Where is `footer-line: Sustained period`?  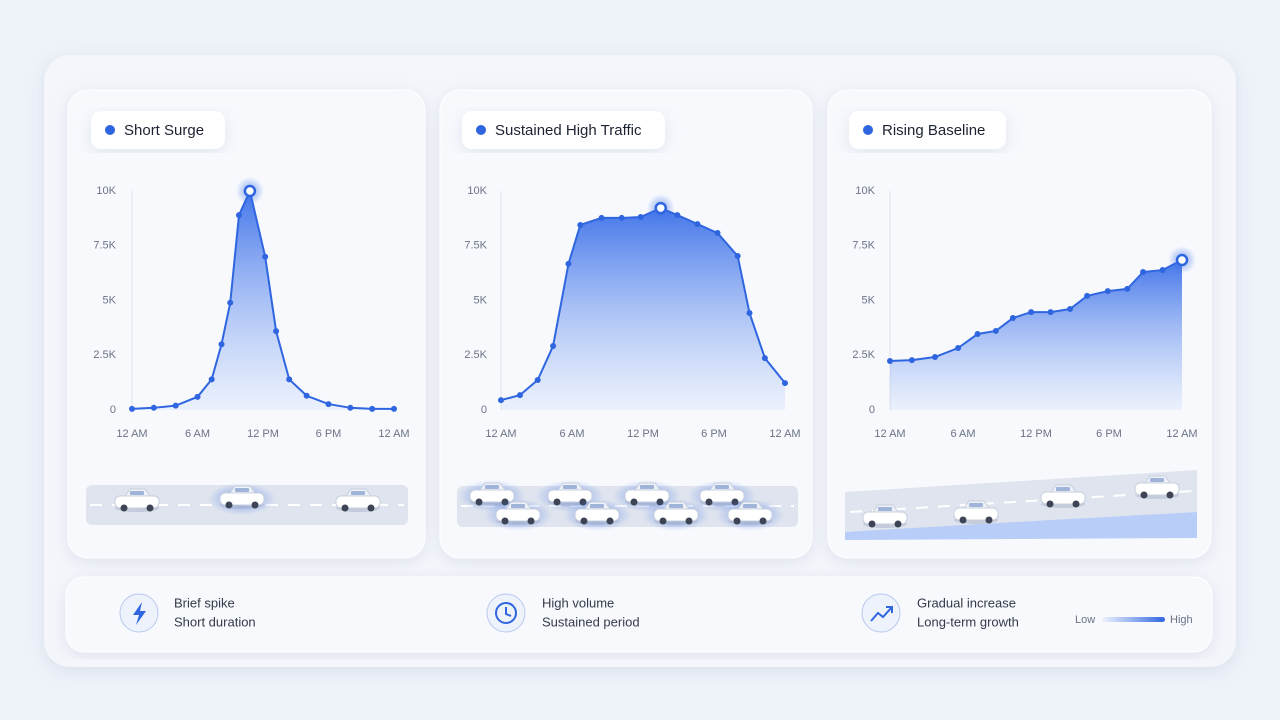 footer-line: Sustained period is located at coordinates (591, 621).